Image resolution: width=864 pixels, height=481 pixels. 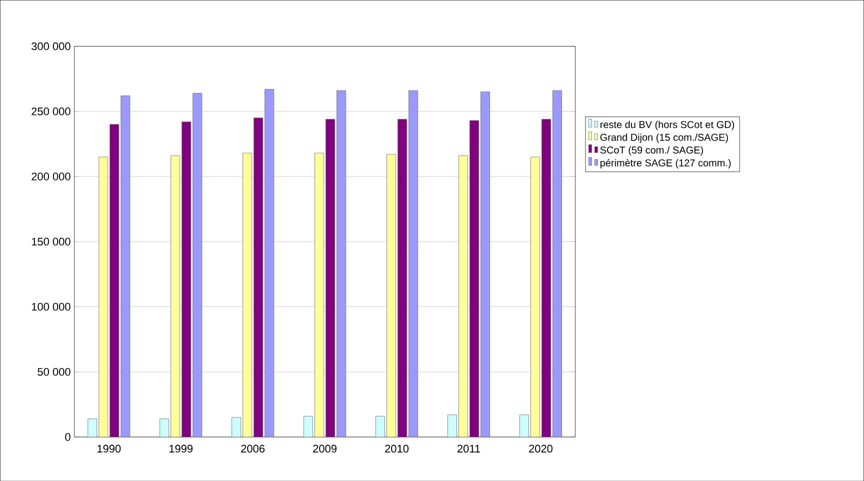 I want to click on y-tick-label: 300 000, so click(x=51, y=46).